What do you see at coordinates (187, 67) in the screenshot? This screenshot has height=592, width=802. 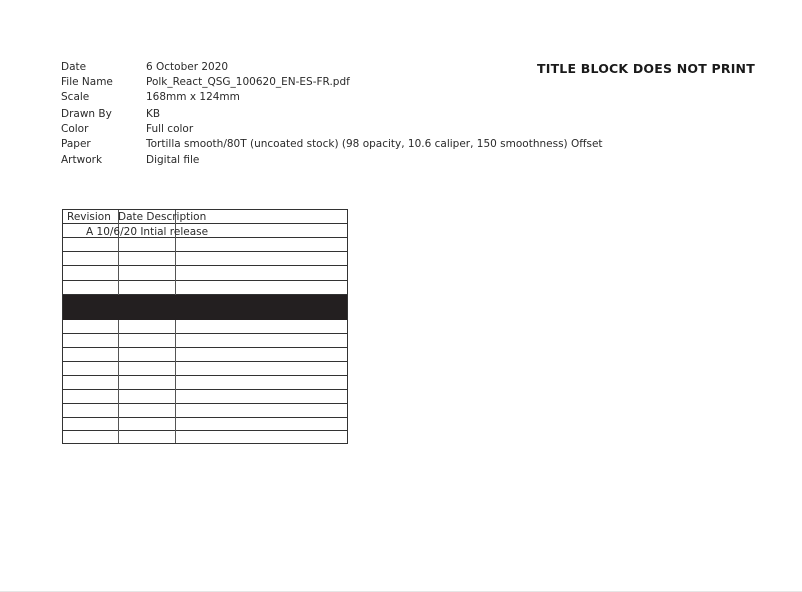 I see `field-value-date: 6 October 2020` at bounding box center [187, 67].